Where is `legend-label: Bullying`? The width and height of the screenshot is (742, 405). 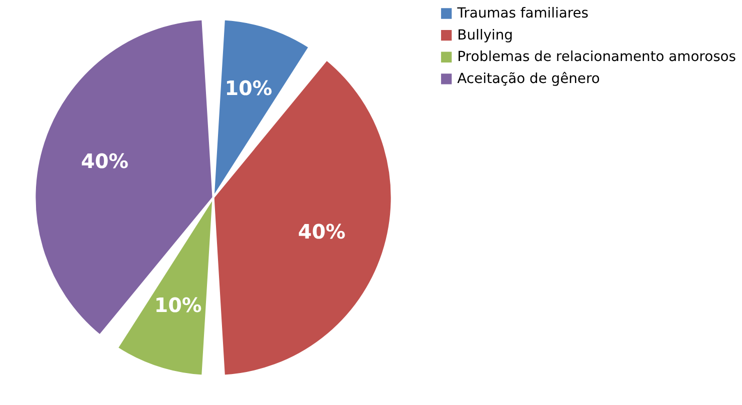 legend-label: Bullying is located at coordinates (485, 35).